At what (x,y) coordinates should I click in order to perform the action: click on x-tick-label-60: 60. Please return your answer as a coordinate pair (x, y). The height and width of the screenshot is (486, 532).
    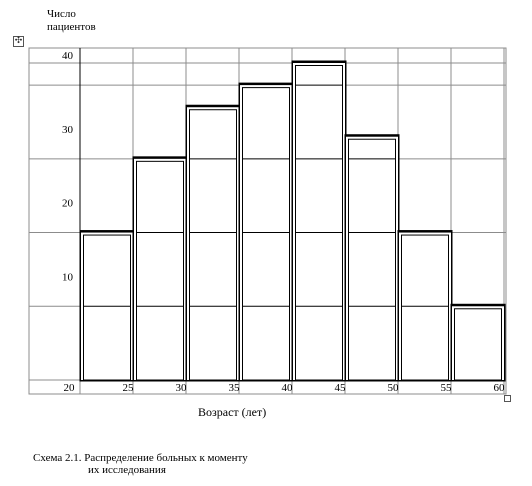
    Looking at the image, I should click on (500, 388).